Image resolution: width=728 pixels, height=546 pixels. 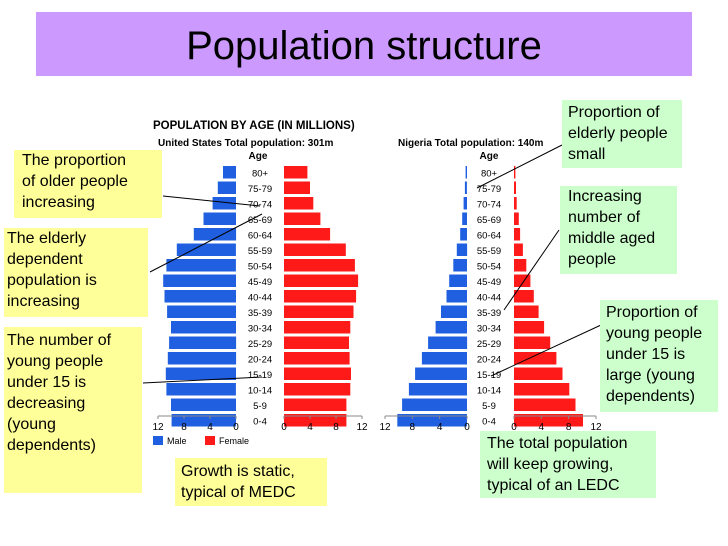 I want to click on arrow-elderly-dependent, so click(x=206, y=243).